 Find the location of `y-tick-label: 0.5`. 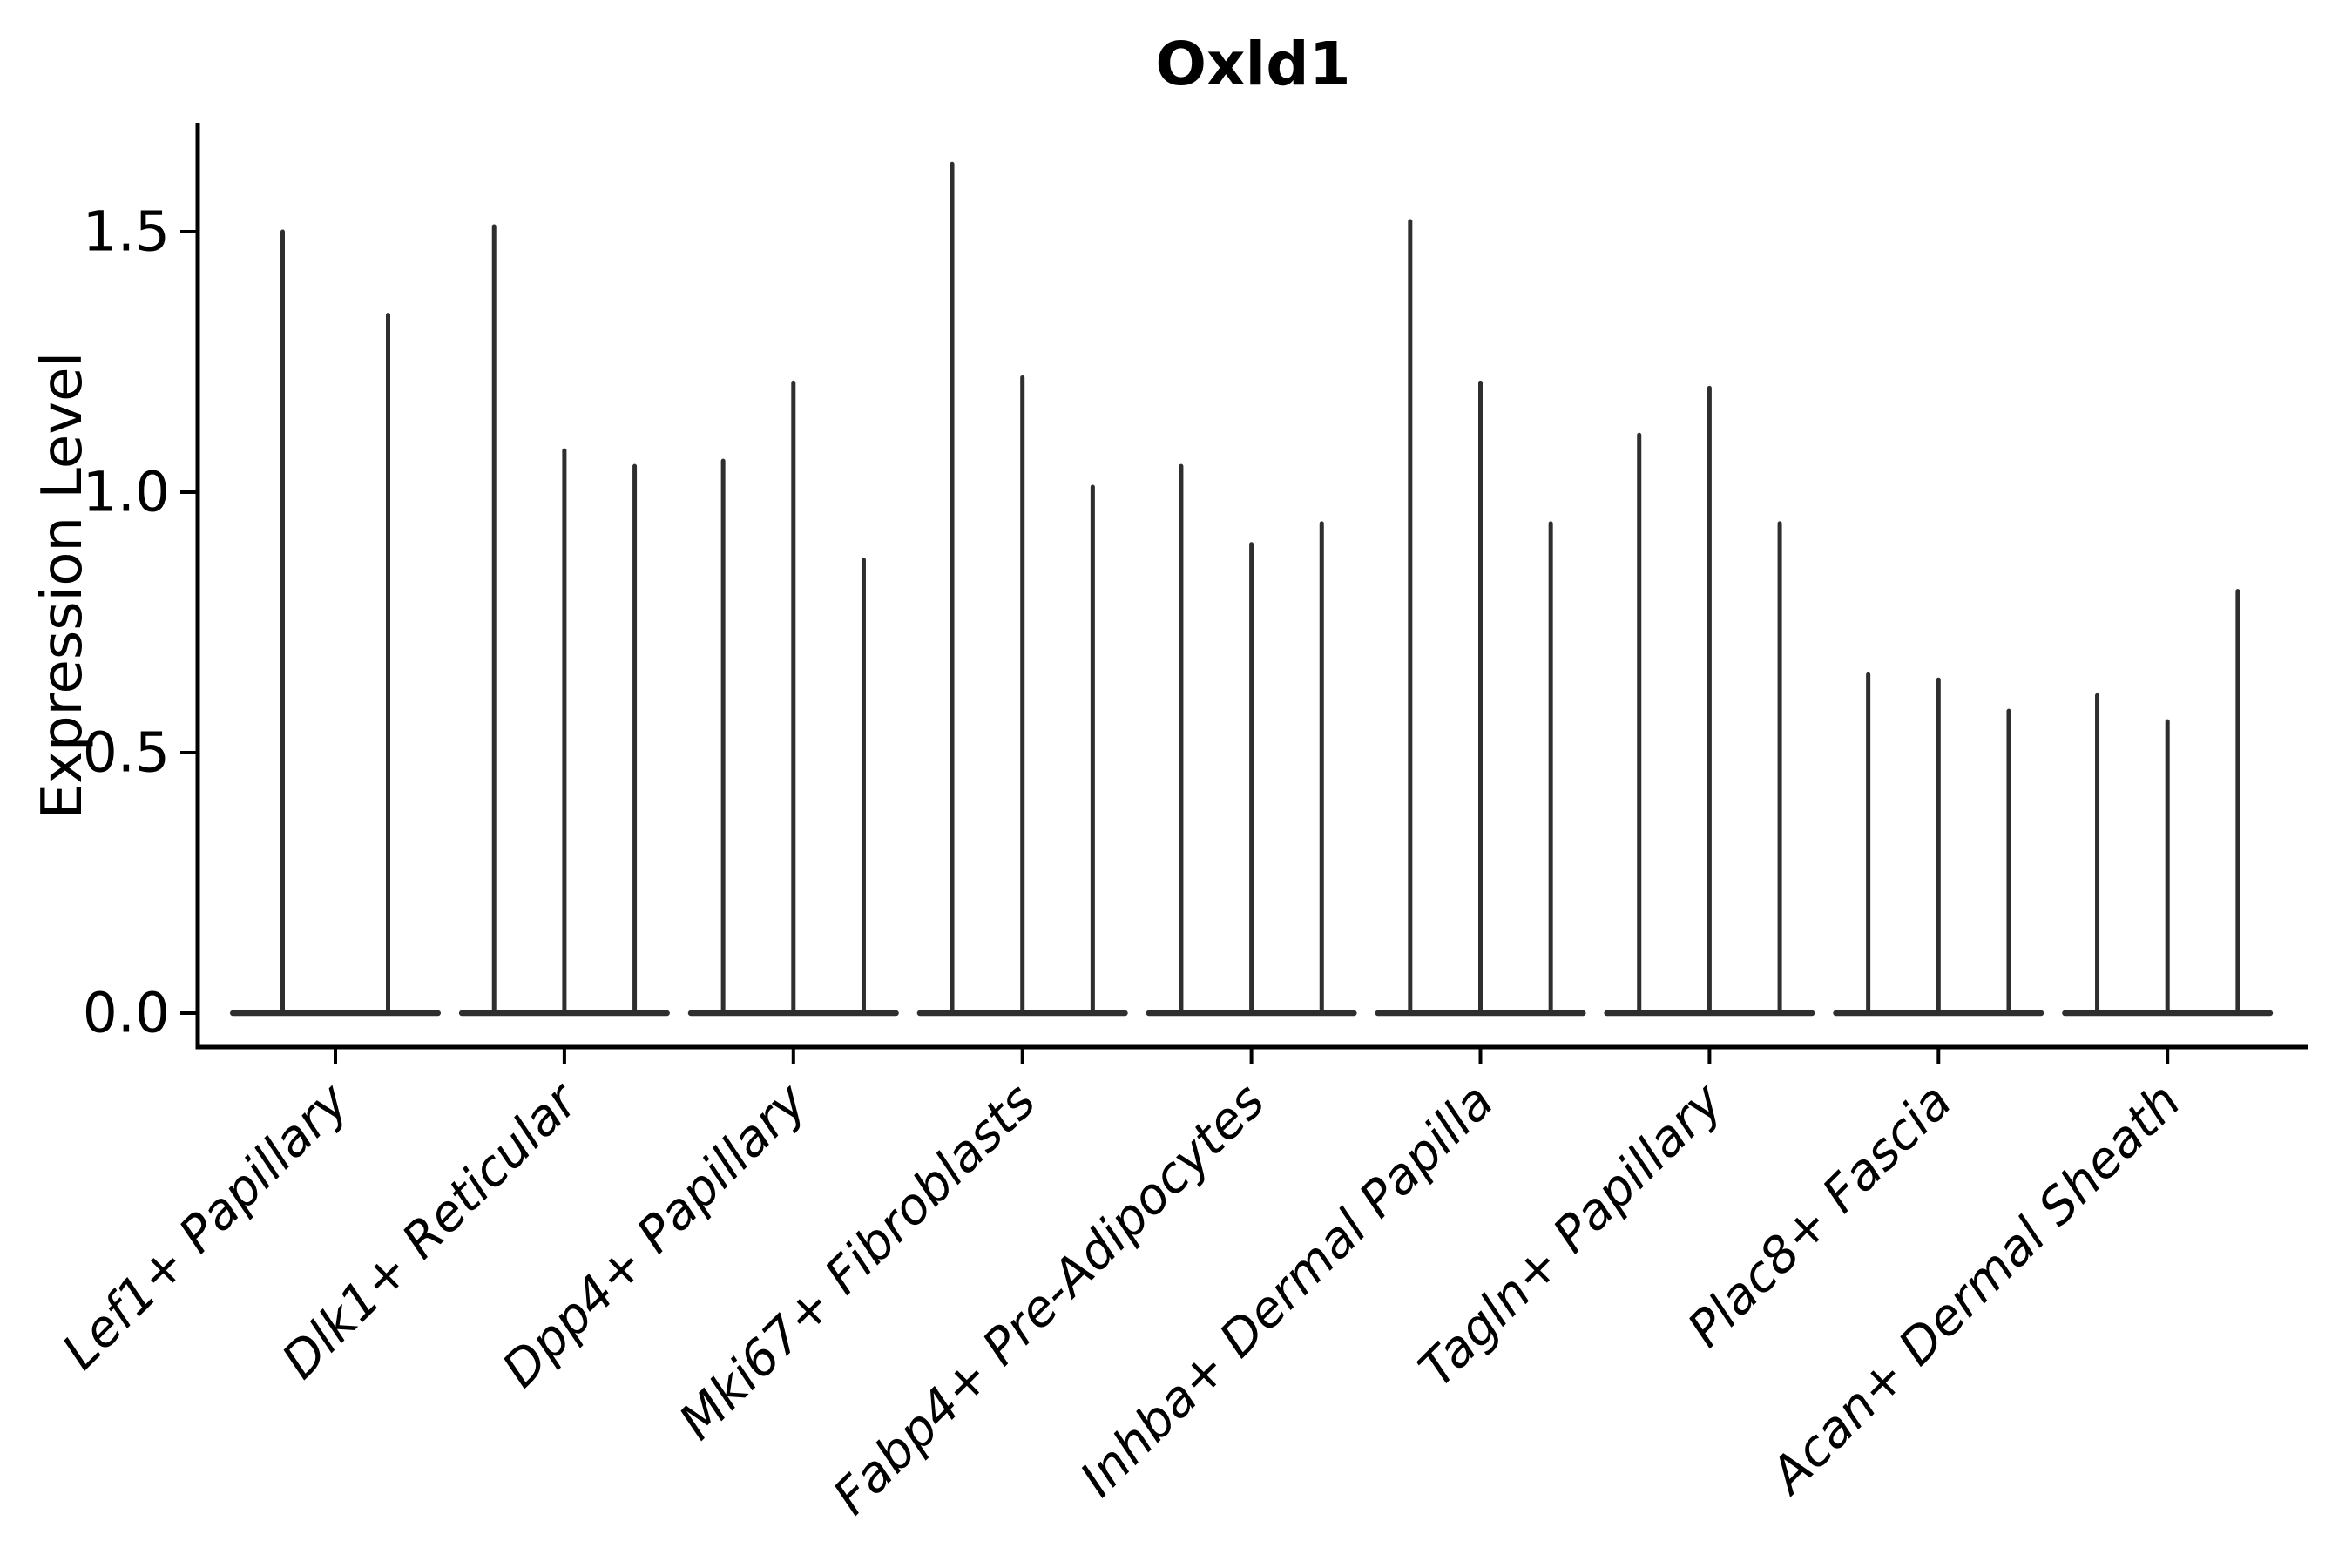

y-tick-label: 0.5 is located at coordinates (126, 753).